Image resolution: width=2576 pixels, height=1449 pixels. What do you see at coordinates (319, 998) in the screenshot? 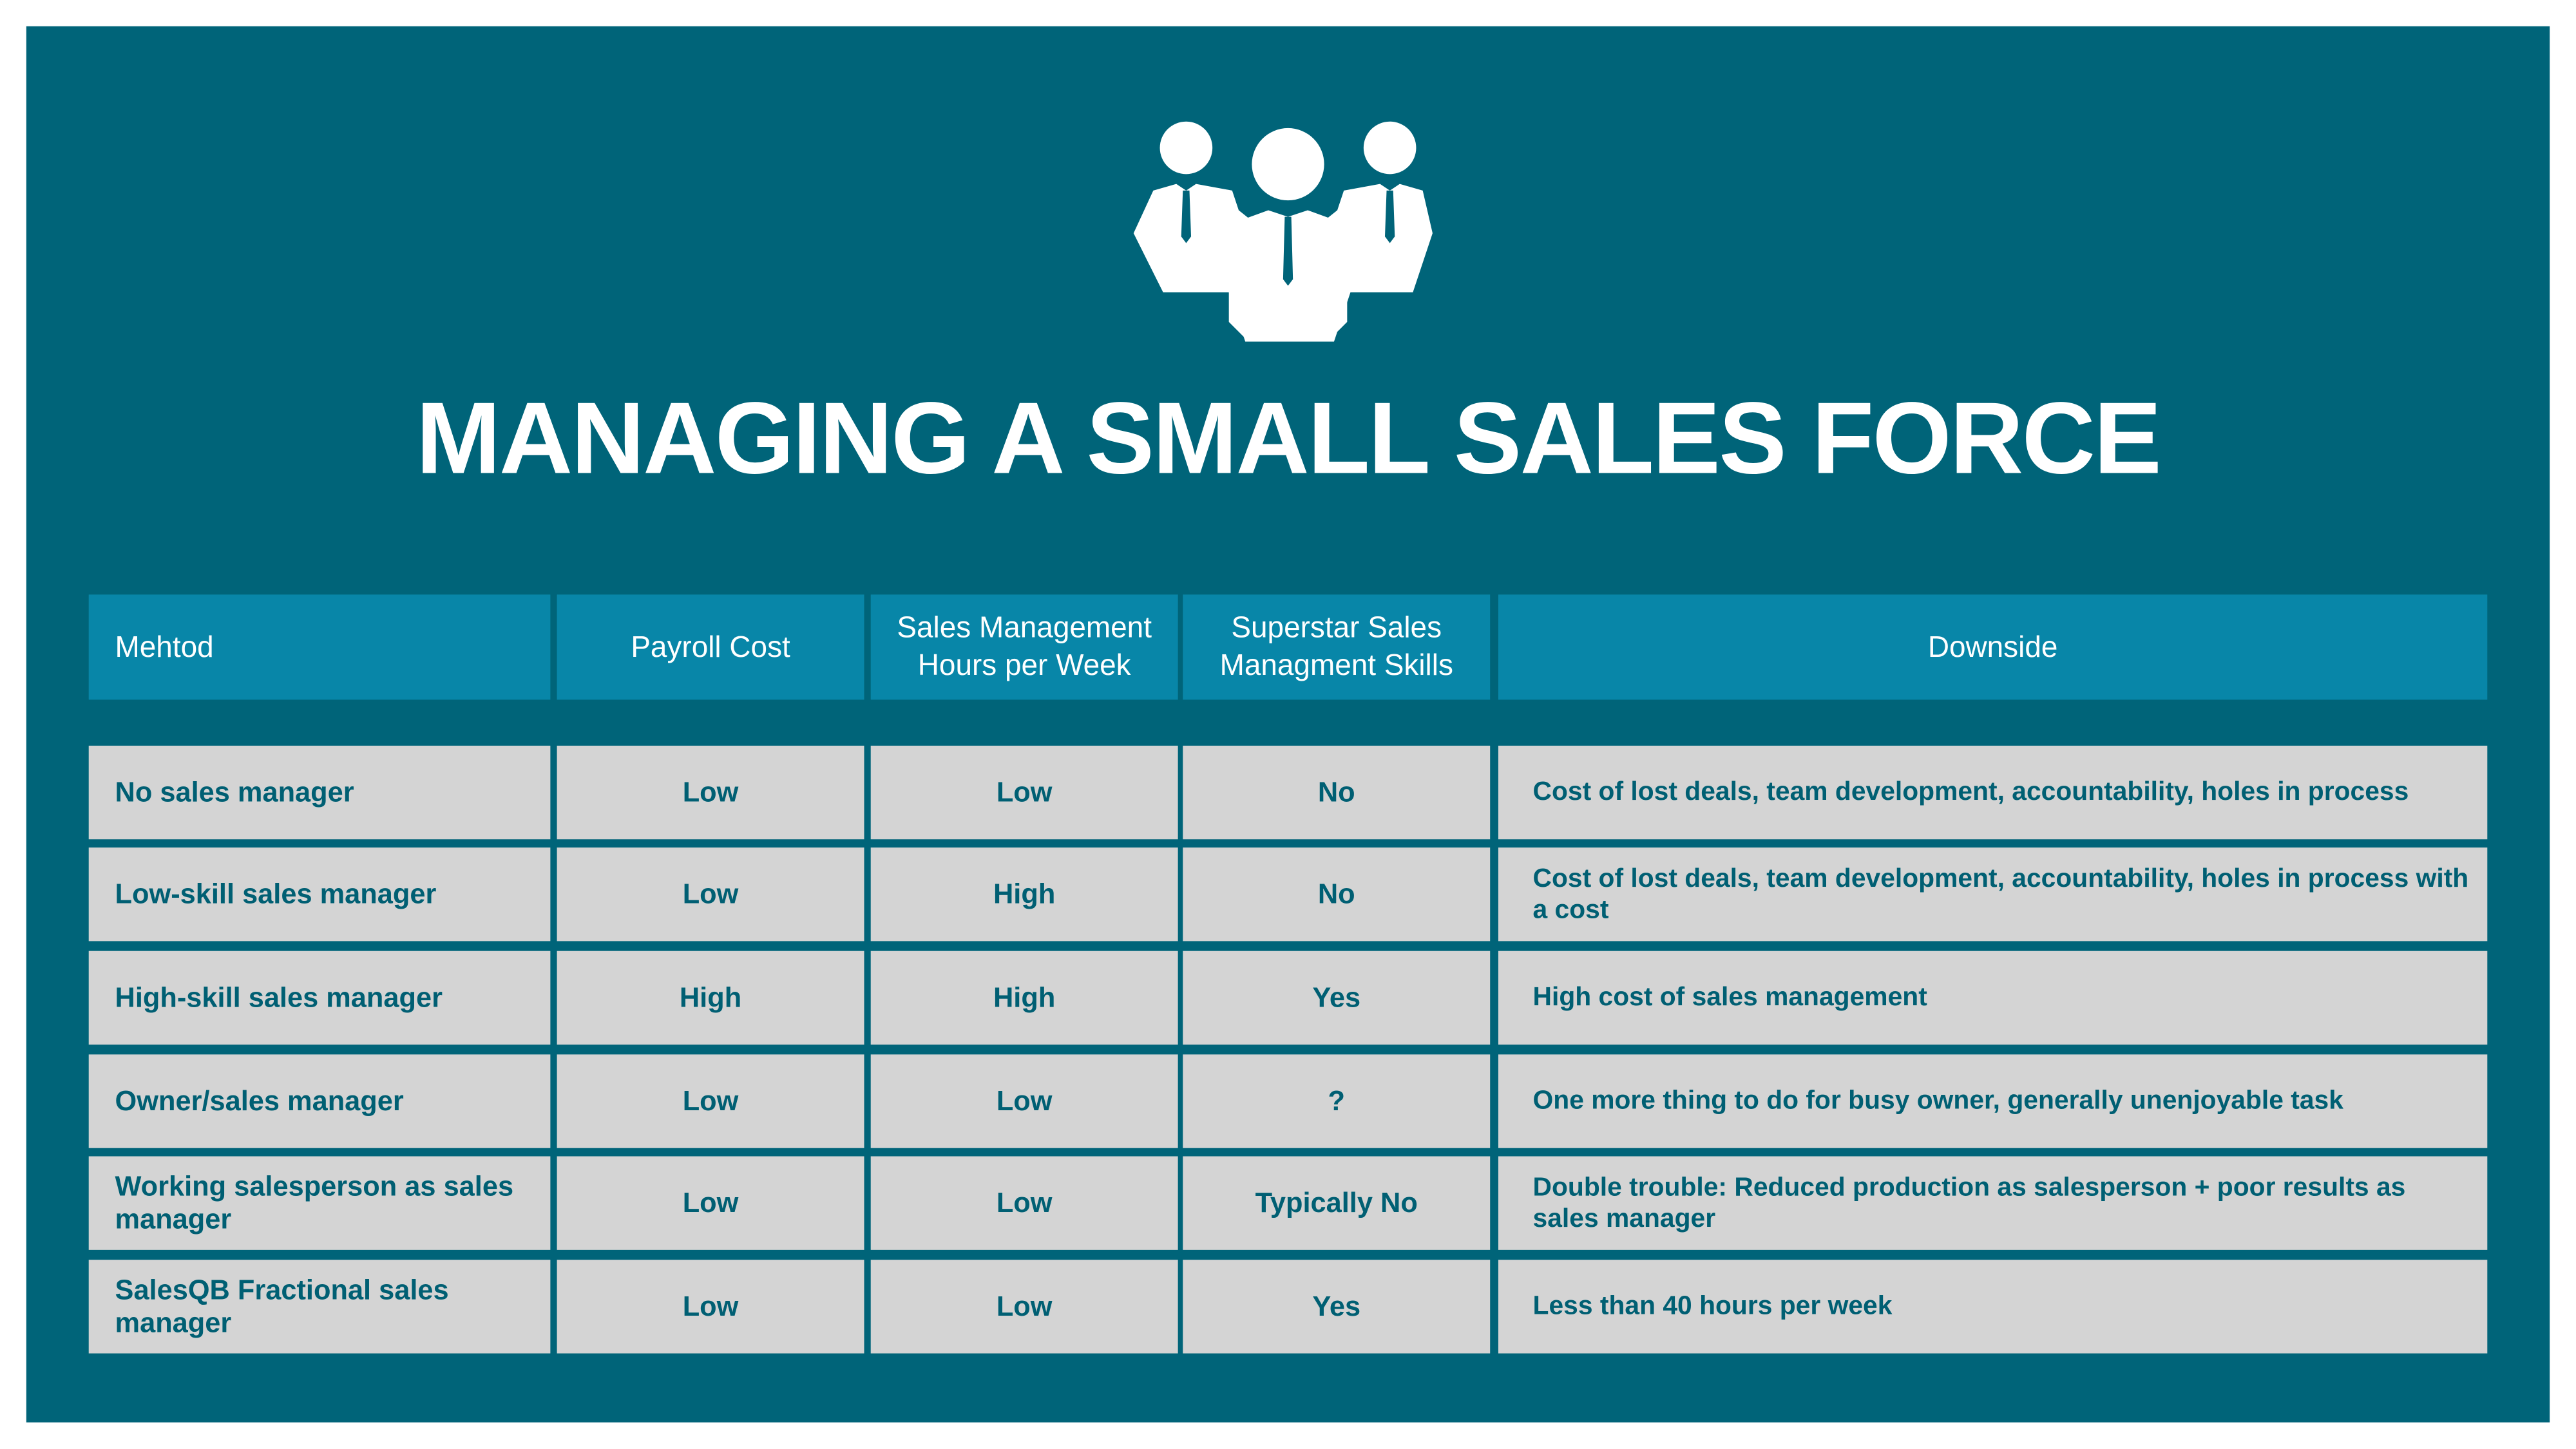
I see `cell-method: High-skill sales manager` at bounding box center [319, 998].